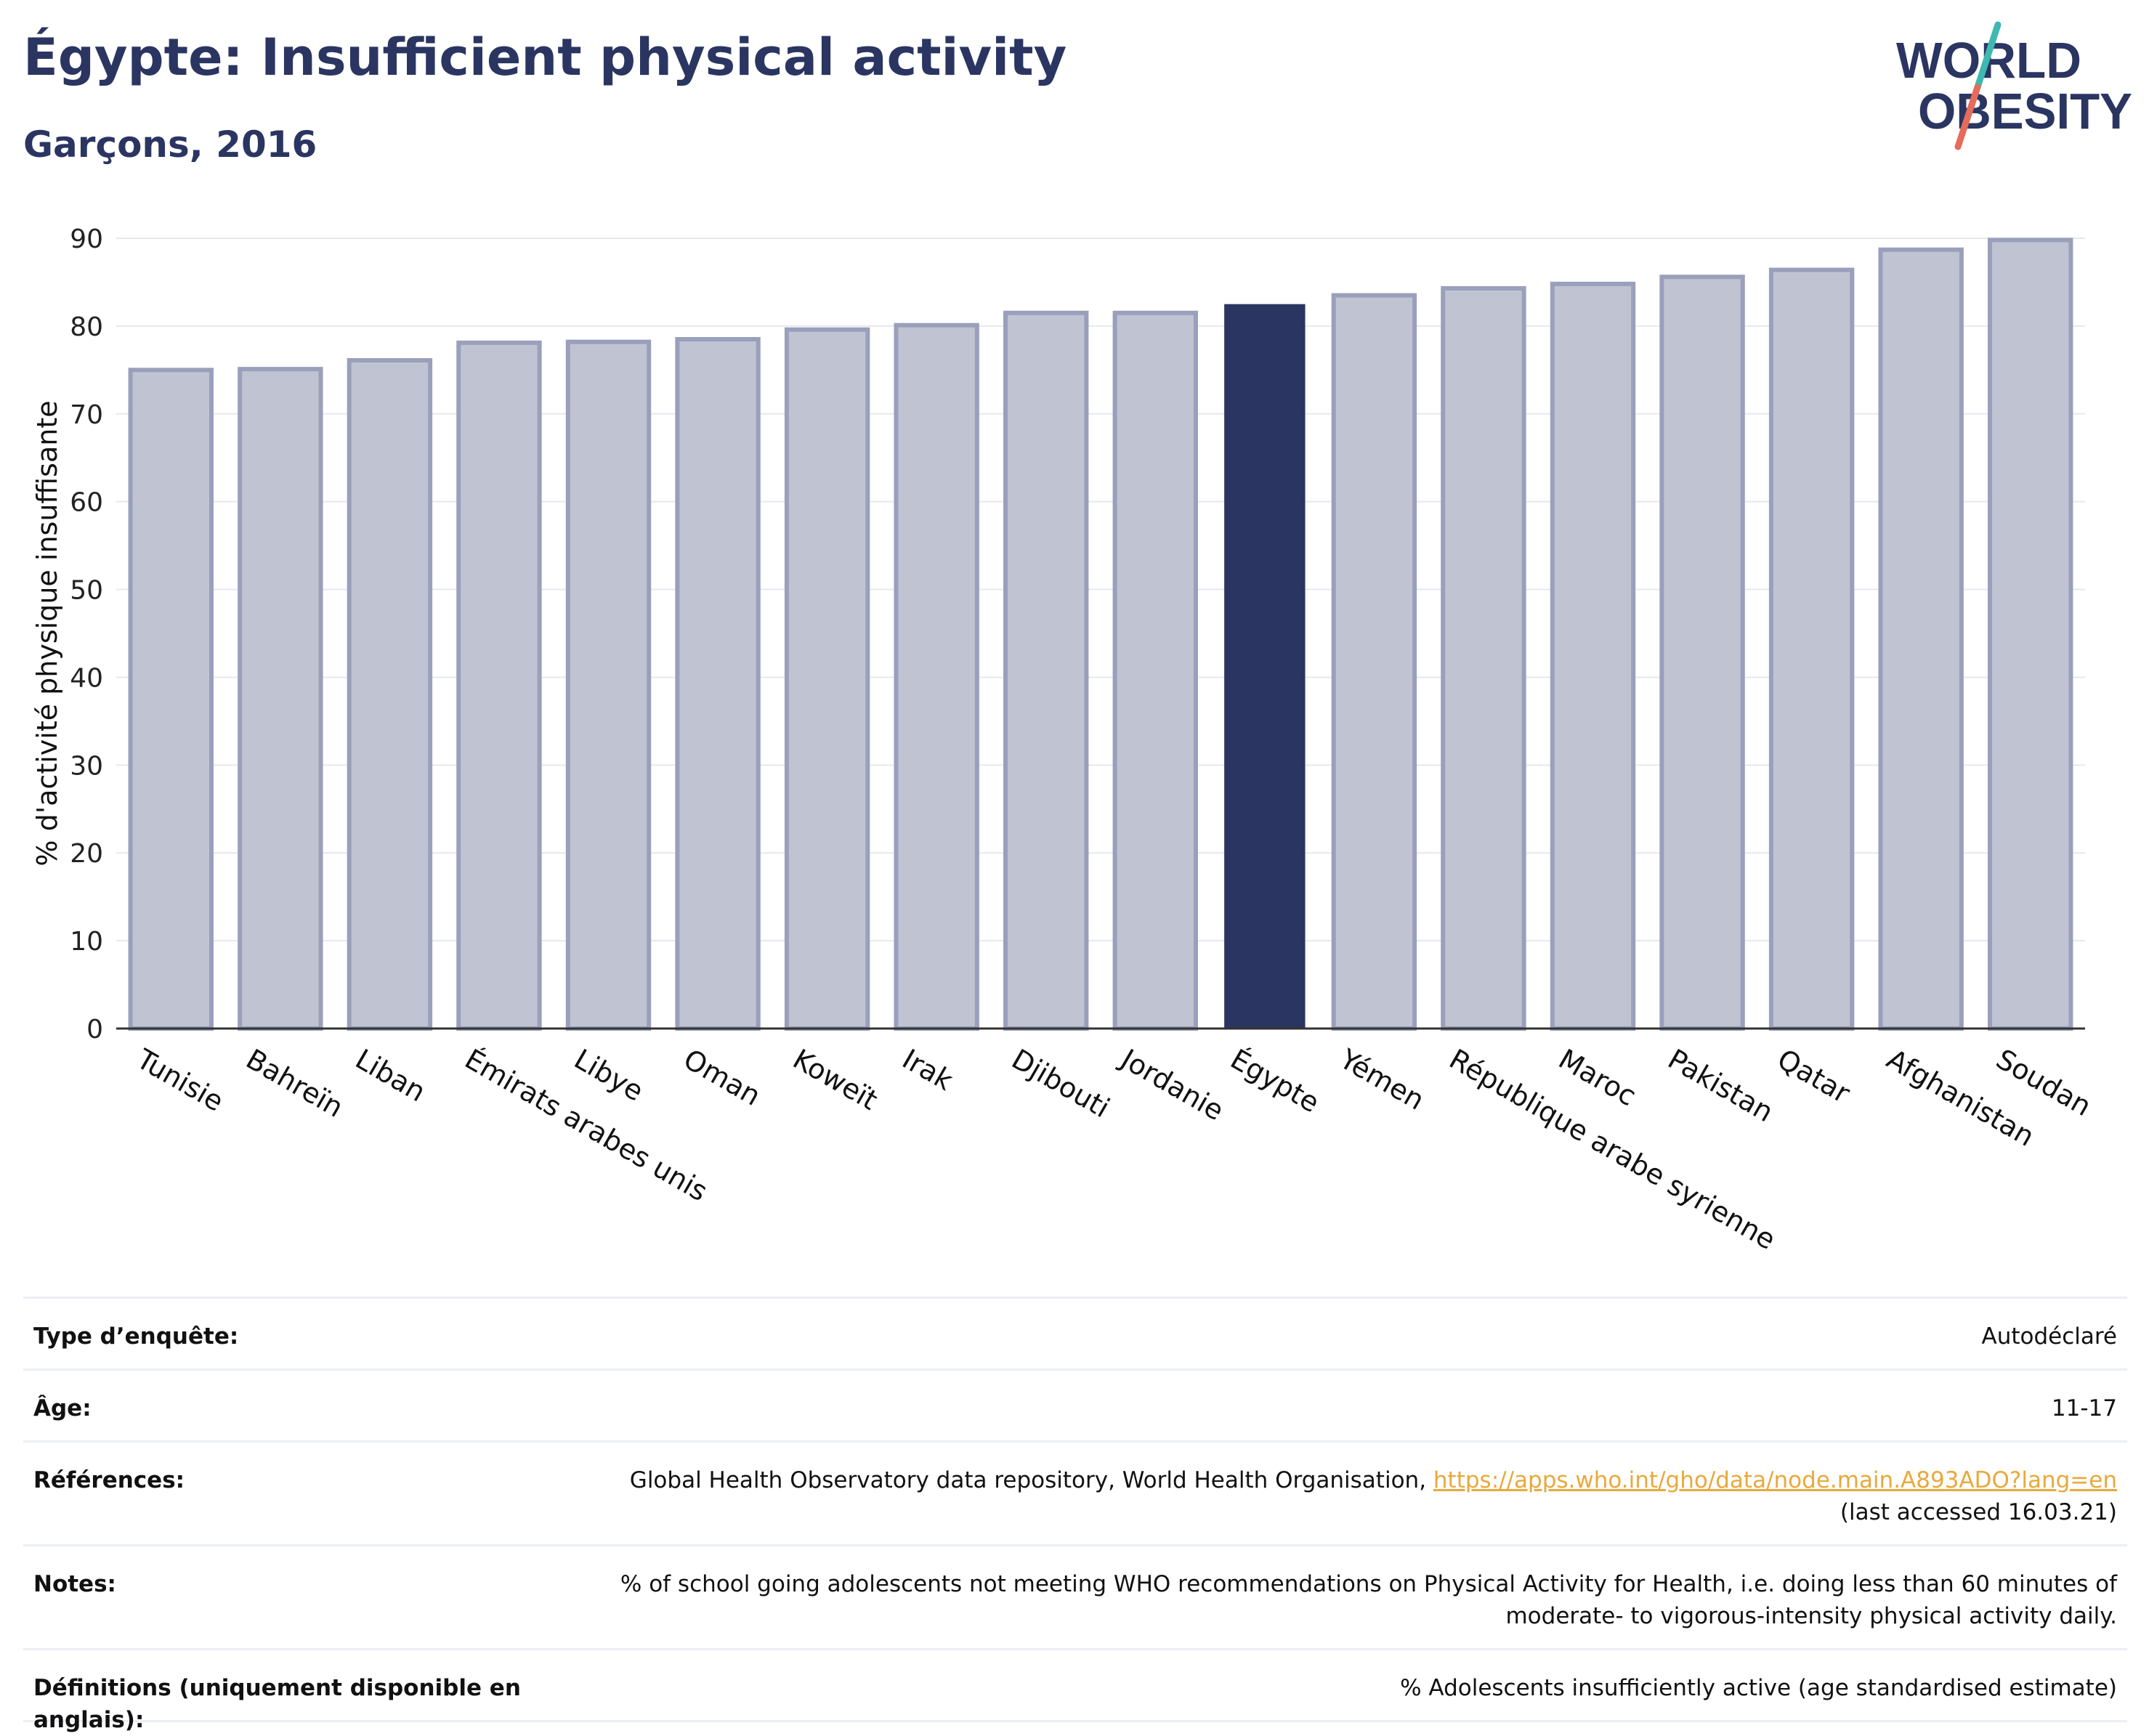 The width and height of the screenshot is (2149, 1736). Describe the element at coordinates (1978, 1512) in the screenshot. I see `references-accessed: (last accessed 16.03.21)` at that location.